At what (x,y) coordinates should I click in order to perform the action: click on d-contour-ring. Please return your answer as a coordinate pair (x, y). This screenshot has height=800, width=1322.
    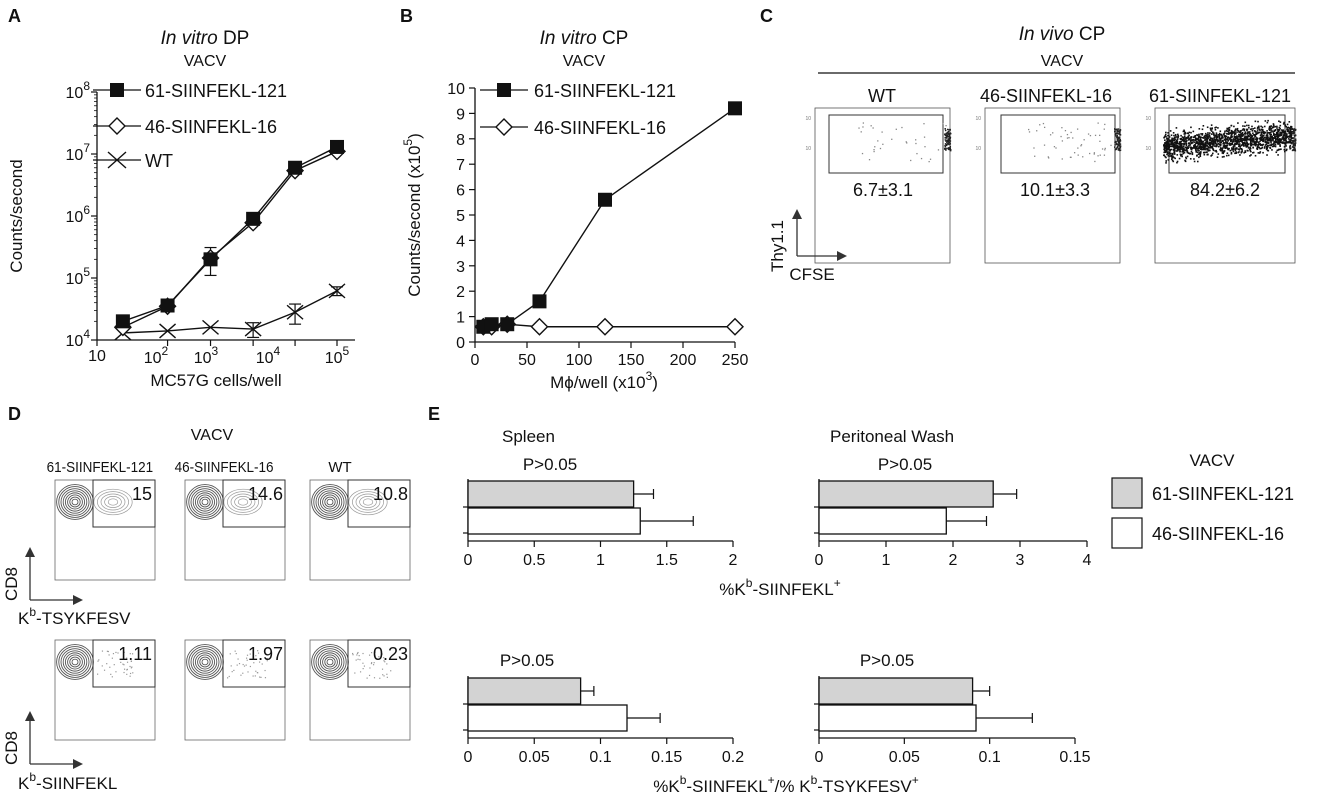
    Looking at the image, I should click on (205, 502).